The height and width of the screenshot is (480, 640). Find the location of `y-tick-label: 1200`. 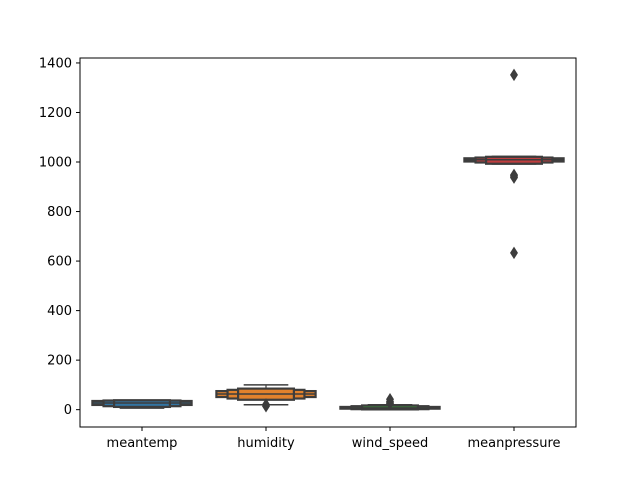

y-tick-label: 1200 is located at coordinates (55, 113).